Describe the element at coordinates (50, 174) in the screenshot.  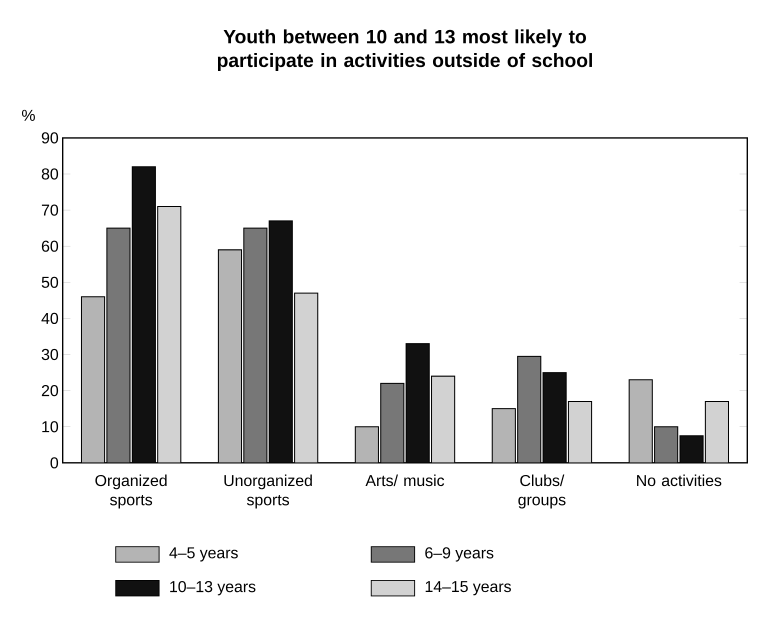
I see `y-tick-label: 80` at that location.